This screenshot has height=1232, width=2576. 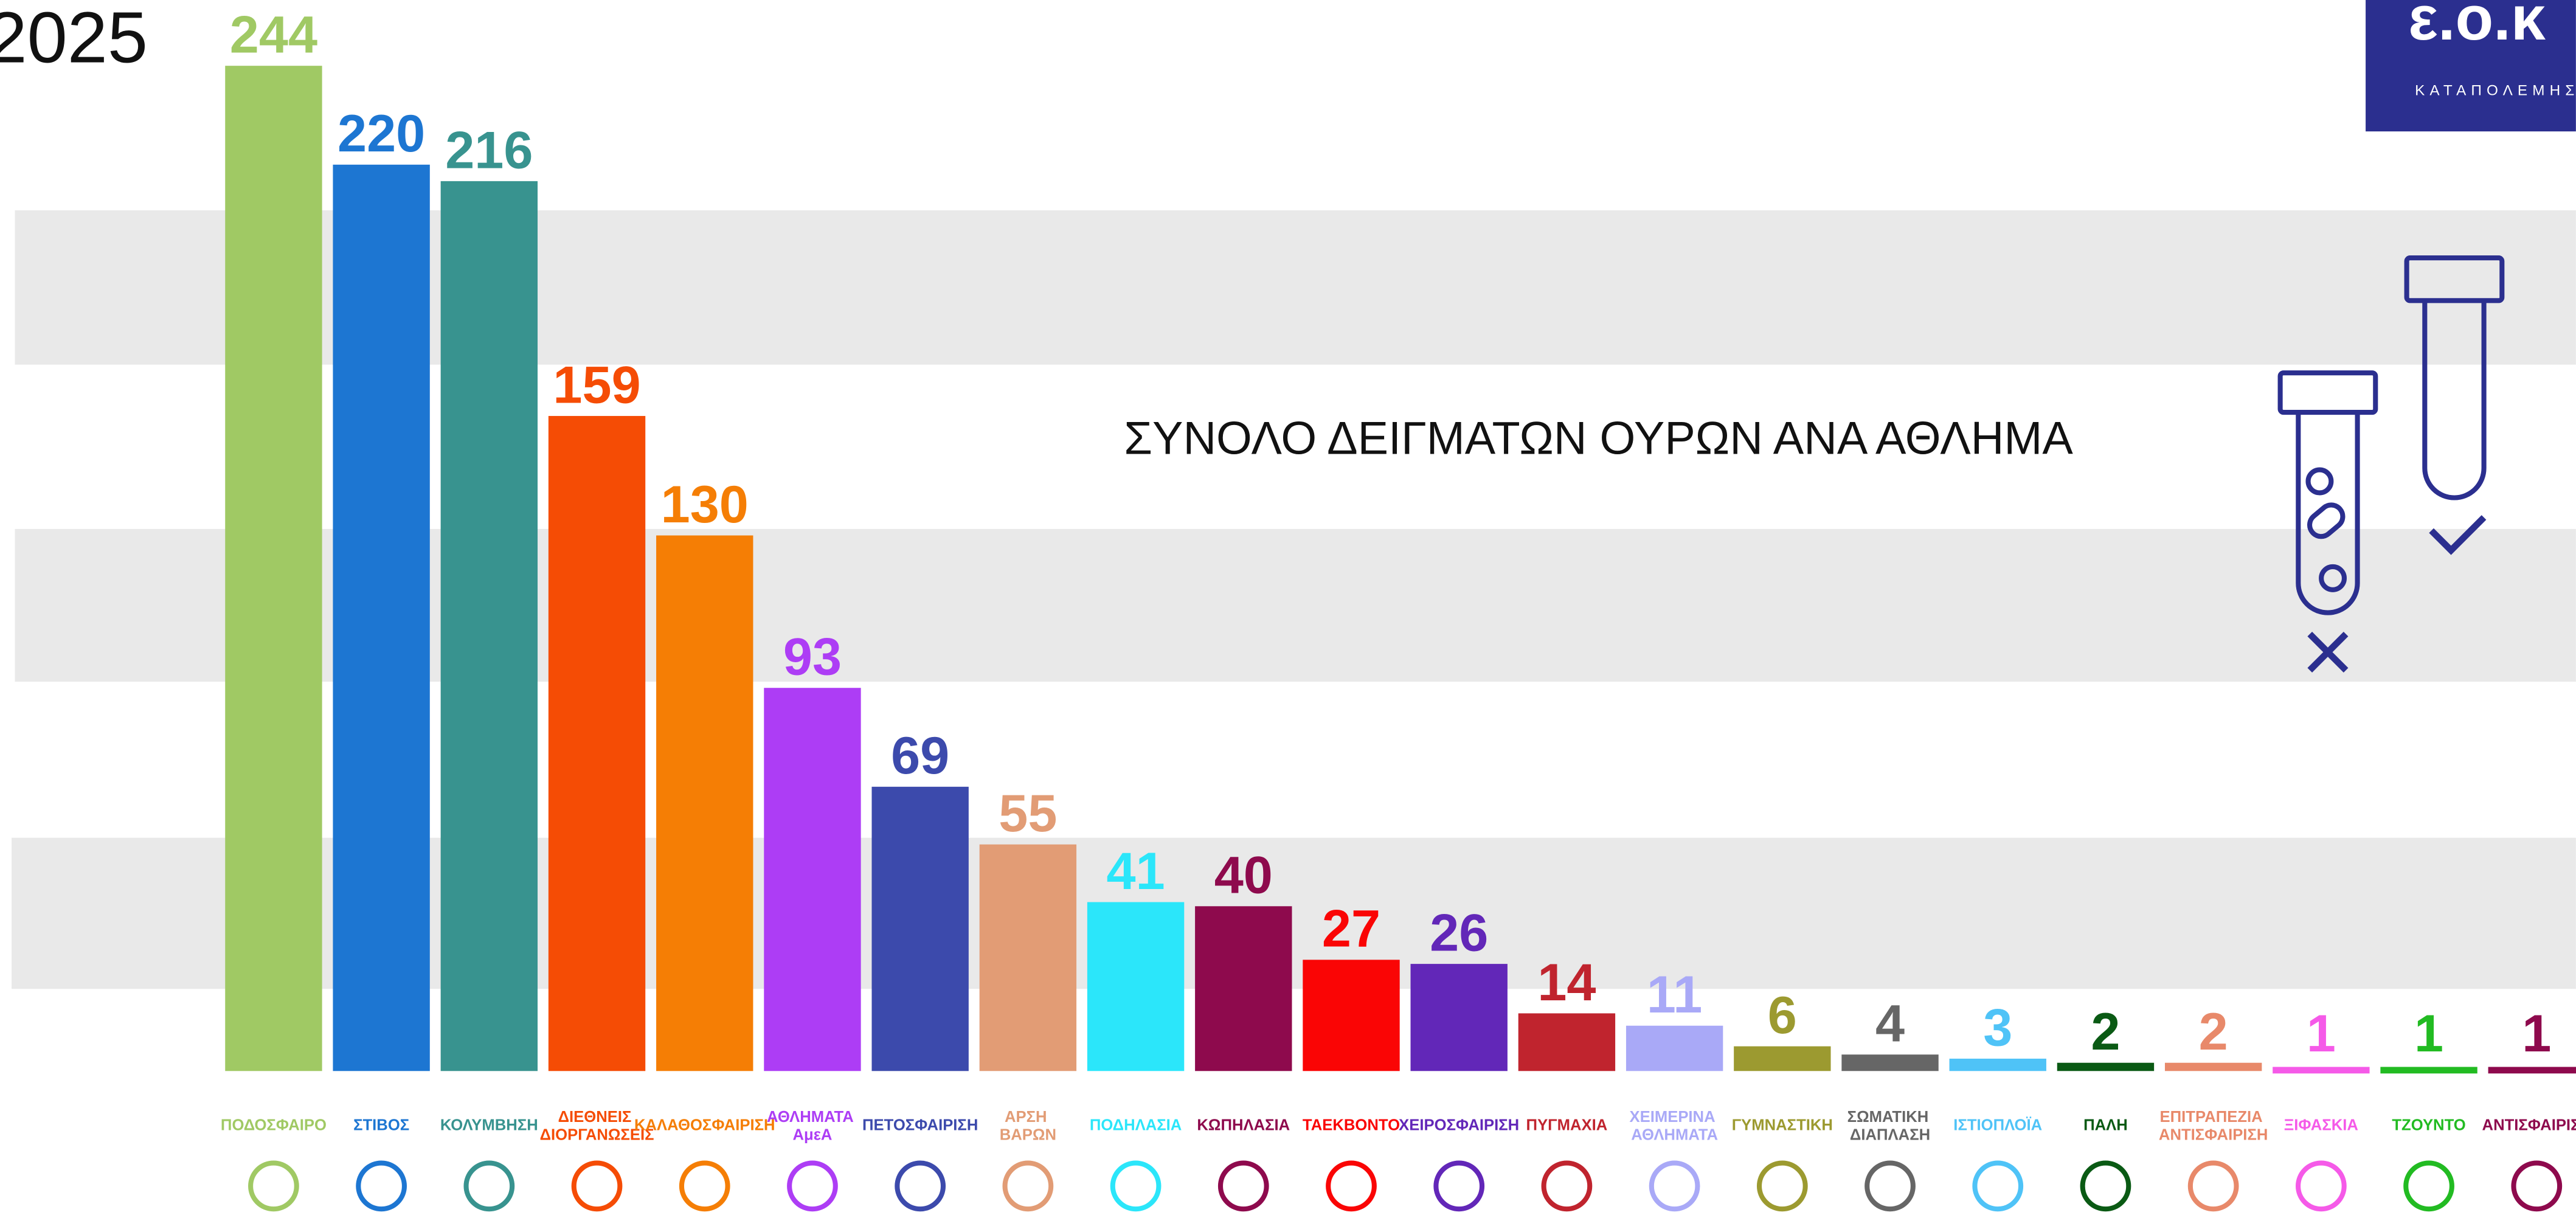 I want to click on category-label: ΑΝΤΙΣΦΑΙΡΙΣΗ, so click(x=2529, y=1125).